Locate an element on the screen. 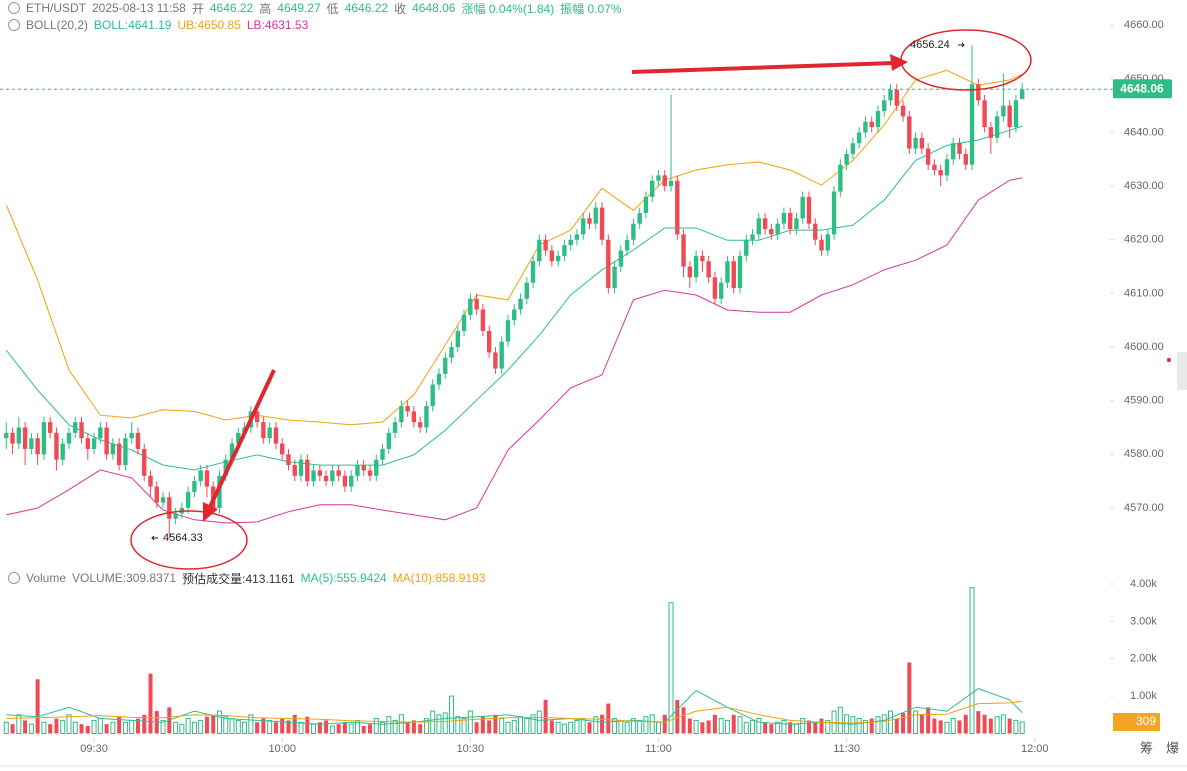  footer-icon: 筹 is located at coordinates (1146, 747).